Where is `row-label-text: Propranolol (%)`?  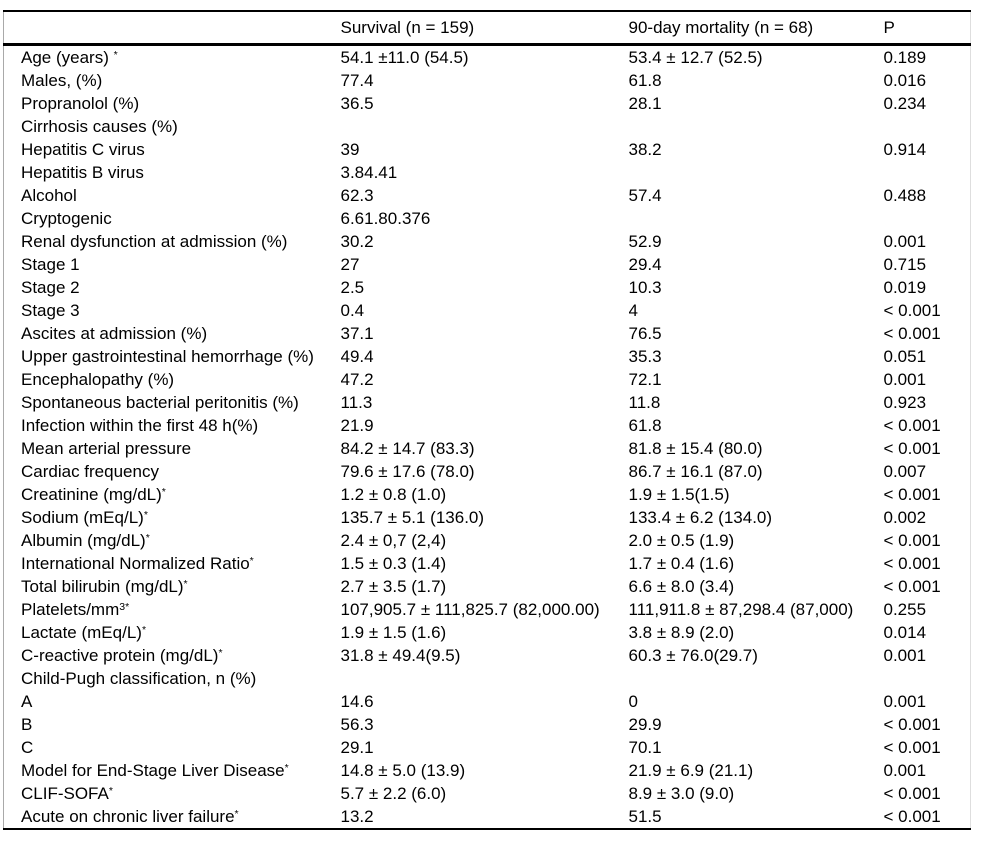
row-label-text: Propranolol (%) is located at coordinates (80, 103).